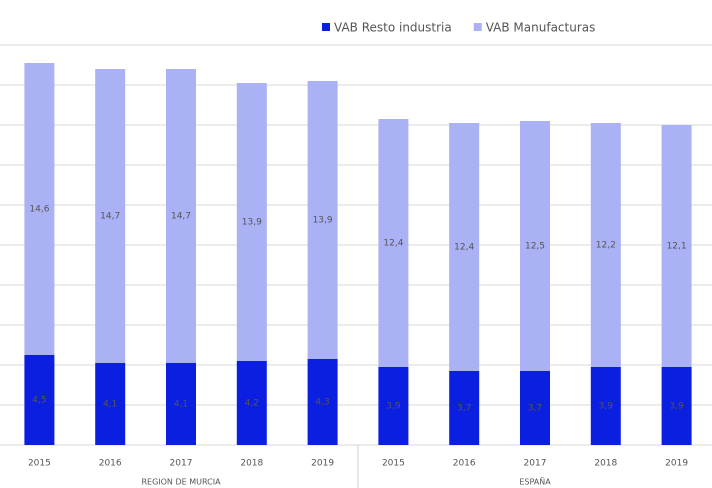 The width and height of the screenshot is (712, 488). I want to click on legend-label: VAB Resto industria, so click(393, 28).